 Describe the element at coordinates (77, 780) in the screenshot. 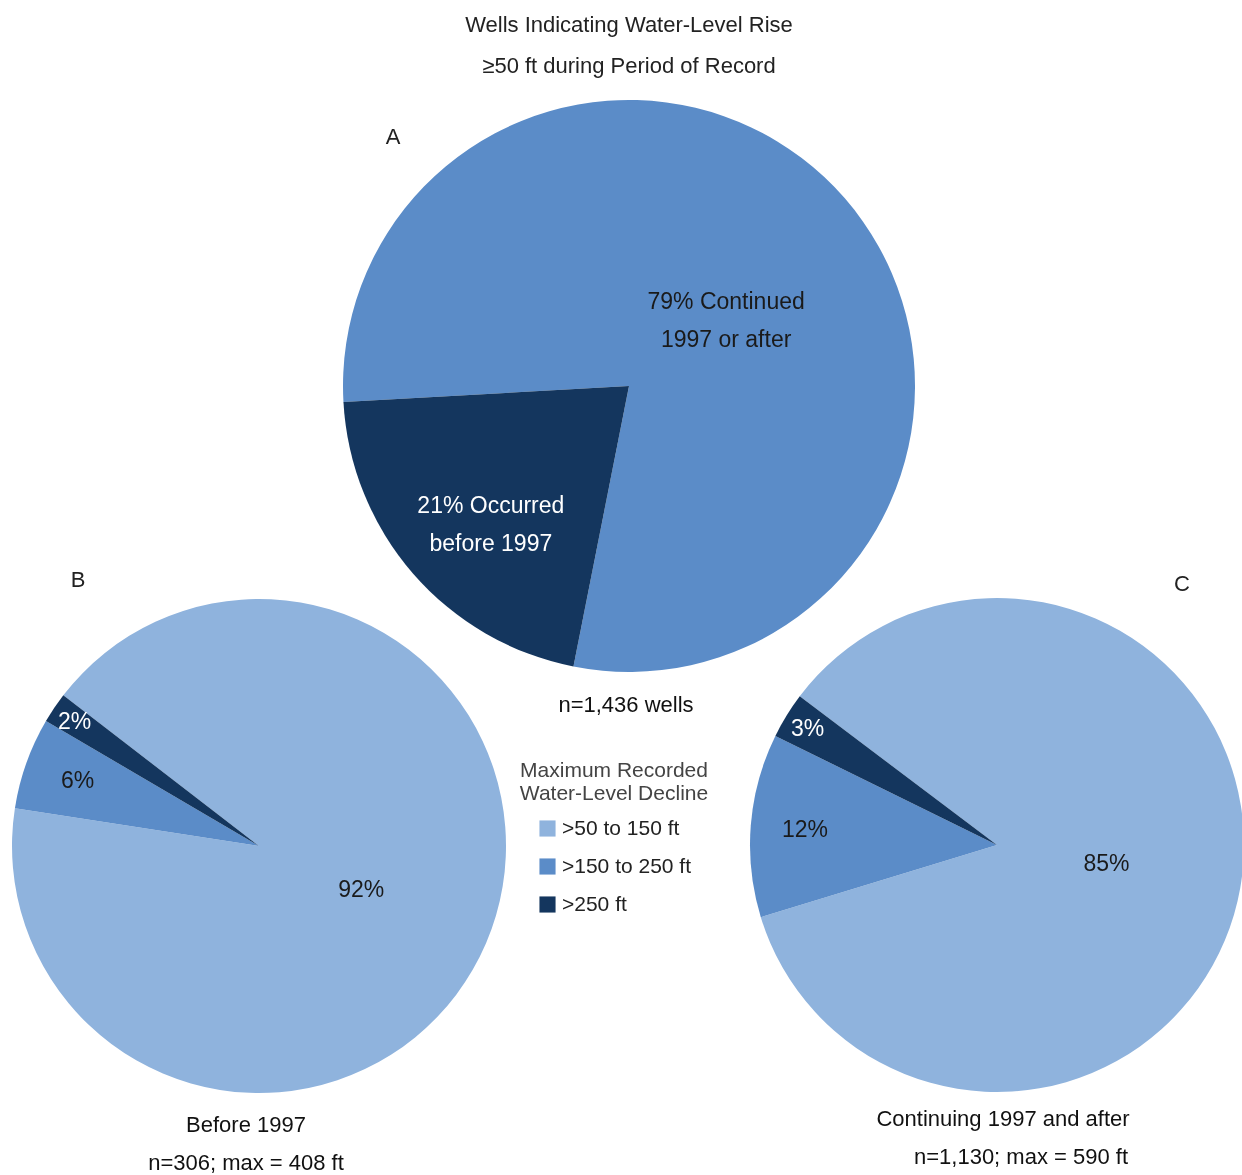

I see `data-label: 6%` at that location.